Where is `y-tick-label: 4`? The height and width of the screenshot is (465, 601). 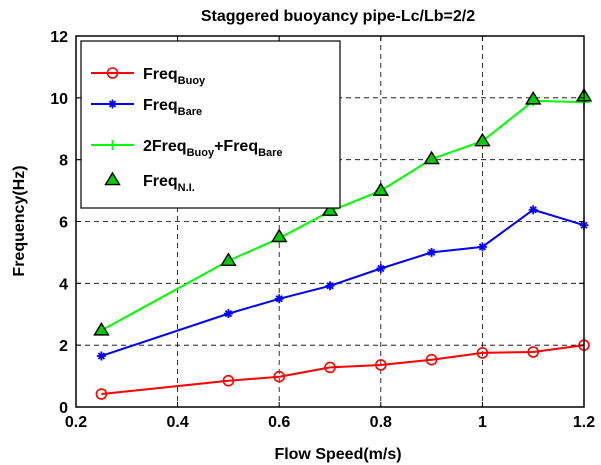
y-tick-label: 4 is located at coordinates (63, 284).